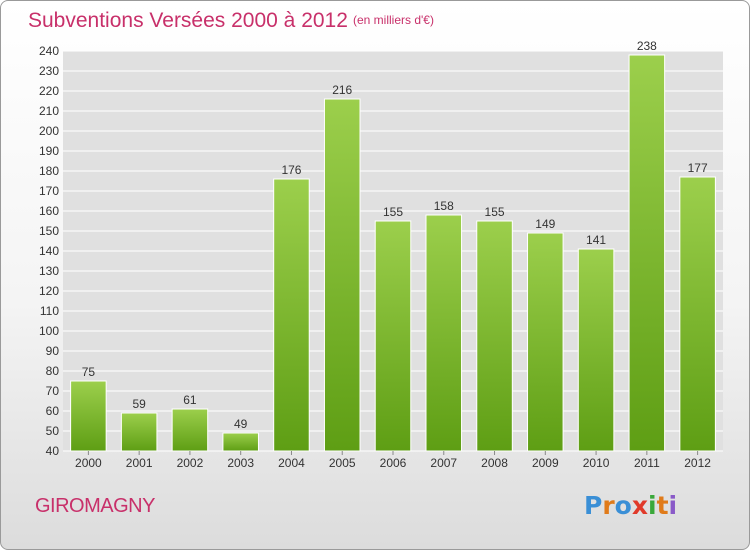 The image size is (750, 550). I want to click on x-tick-label: 2007, so click(443, 463).